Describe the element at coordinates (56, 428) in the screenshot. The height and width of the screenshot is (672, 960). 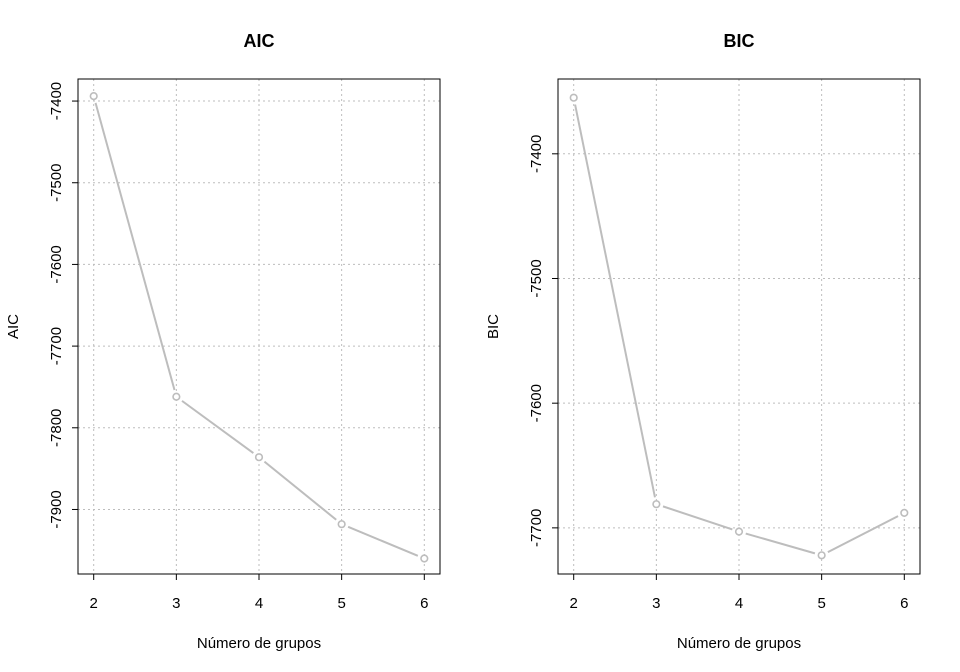
I see `y-tick-label: -7800` at that location.